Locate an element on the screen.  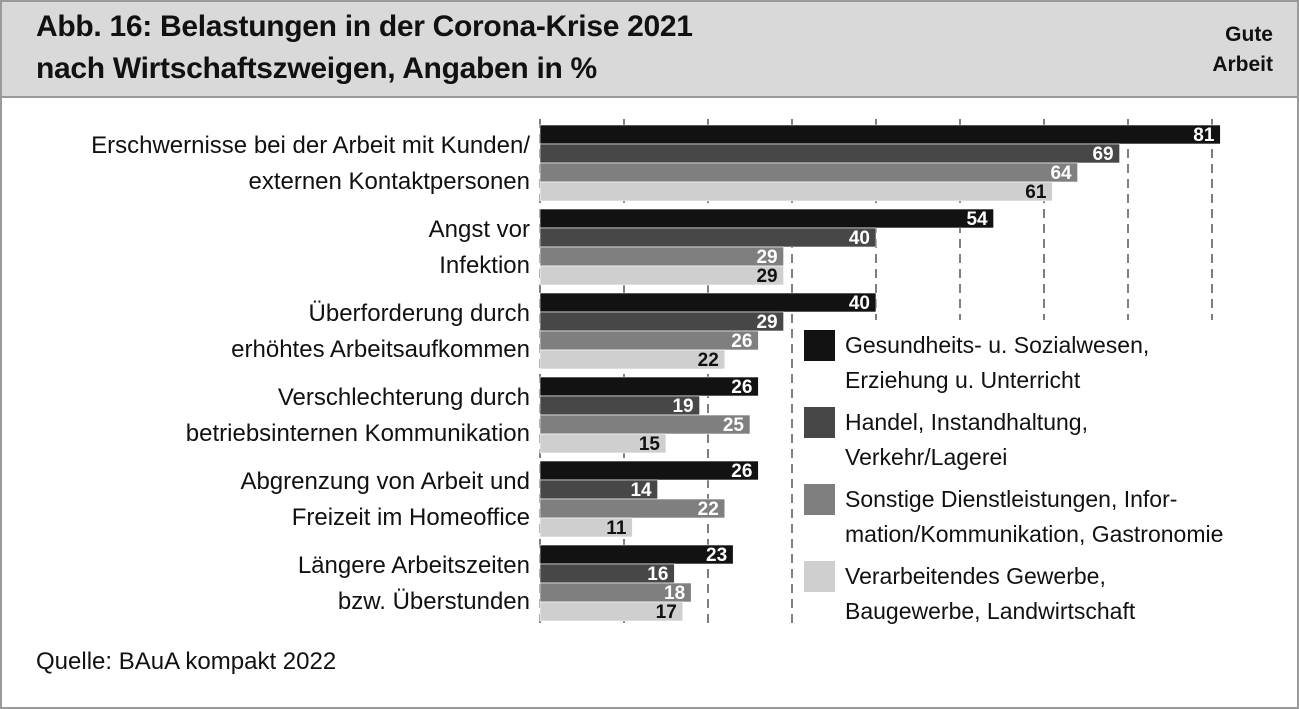
brand-label: Gute Arbeit is located at coordinates (1242, 50).